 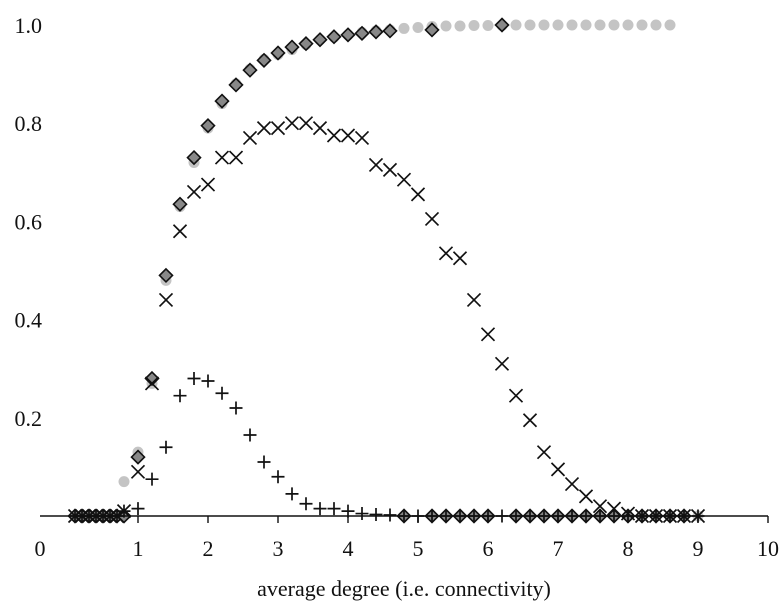 I want to click on y-tick-label: 0.6, so click(x=29, y=221).